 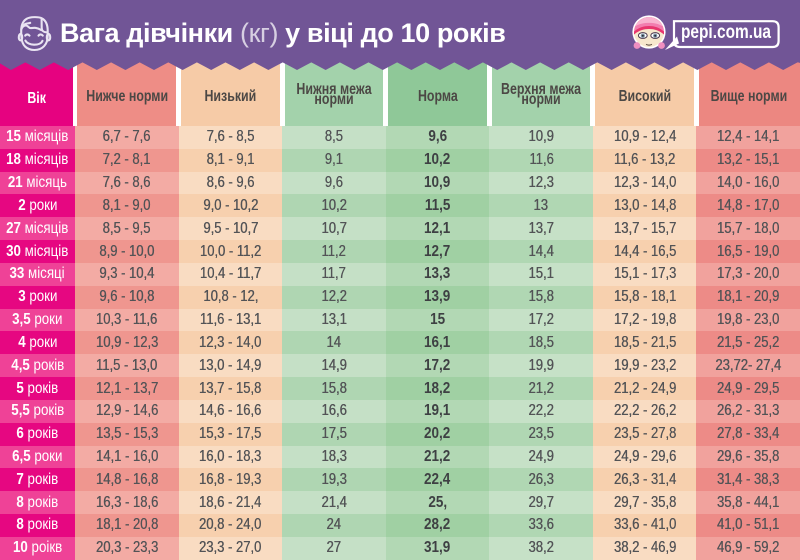 I want to click on svg-text: pepi.com.ua, so click(x=726, y=32).